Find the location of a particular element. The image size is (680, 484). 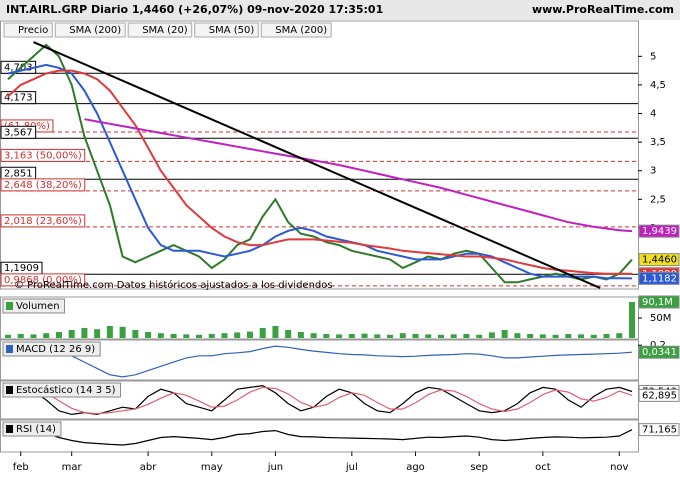

level-label: 0,9868 (0,00%) is located at coordinates (43, 280).